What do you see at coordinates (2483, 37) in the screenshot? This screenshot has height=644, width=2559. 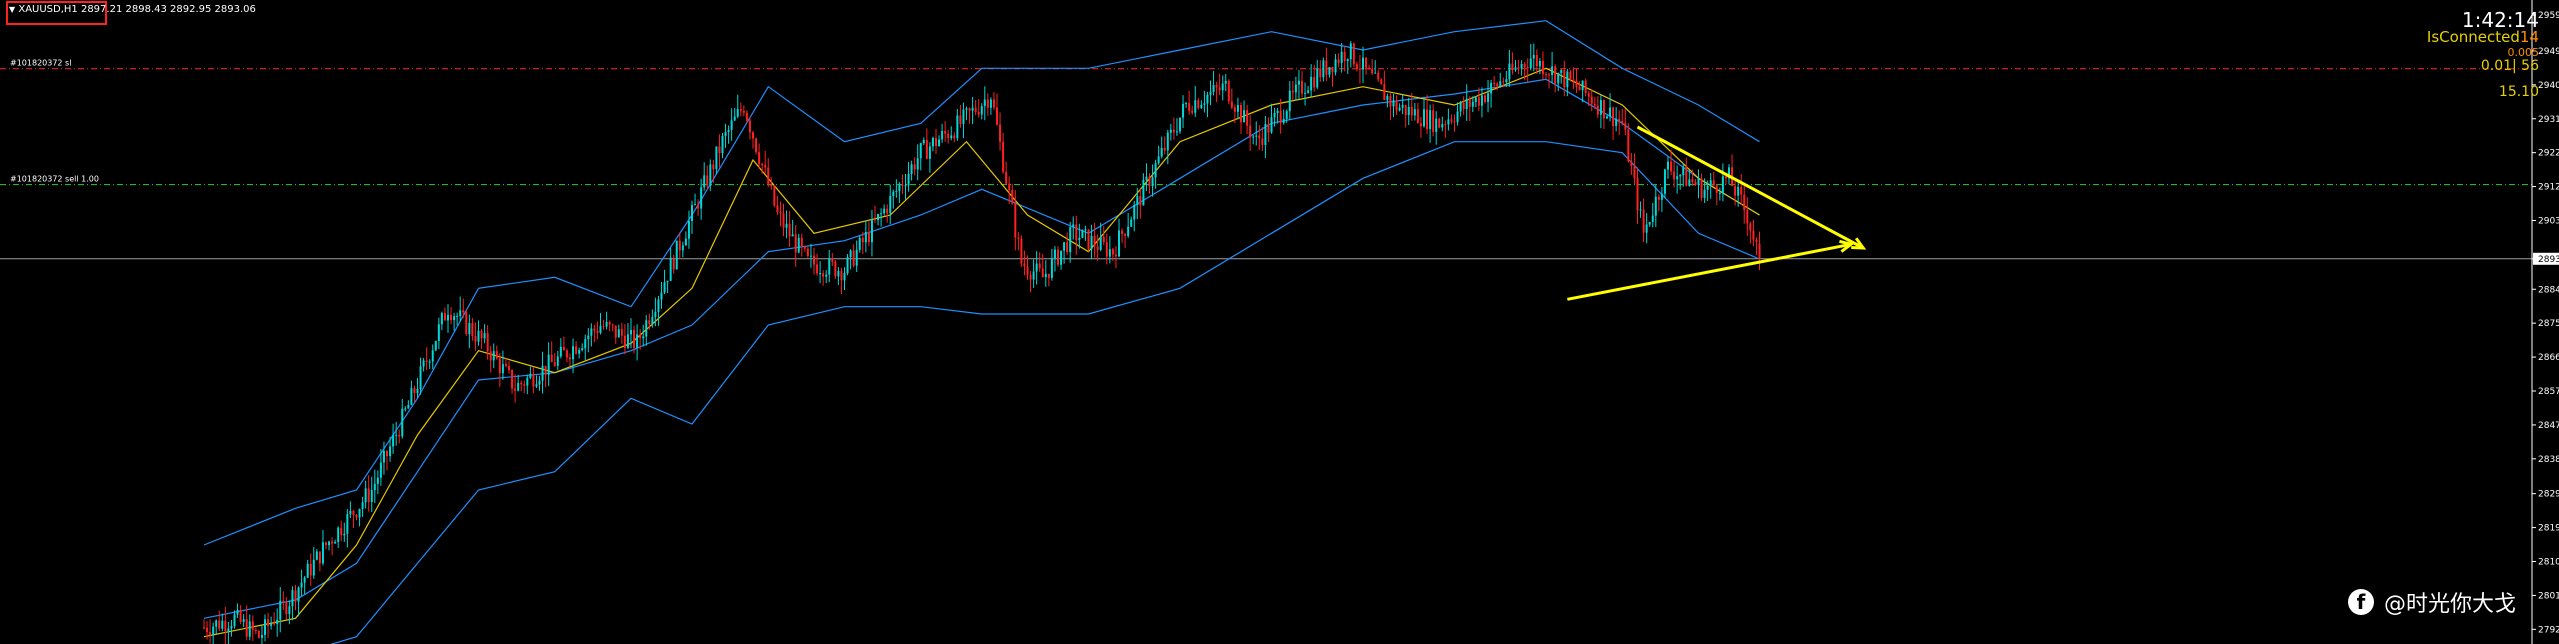 I see `hud-status: IsConnected14` at bounding box center [2483, 37].